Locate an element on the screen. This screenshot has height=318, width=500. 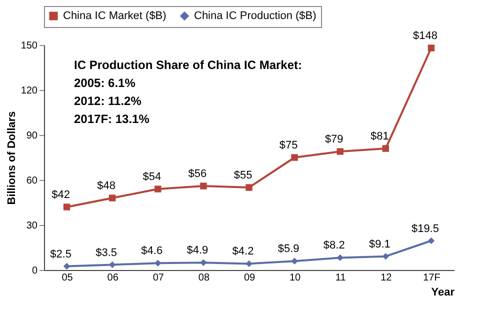
data-label: $4.9 is located at coordinates (197, 250).